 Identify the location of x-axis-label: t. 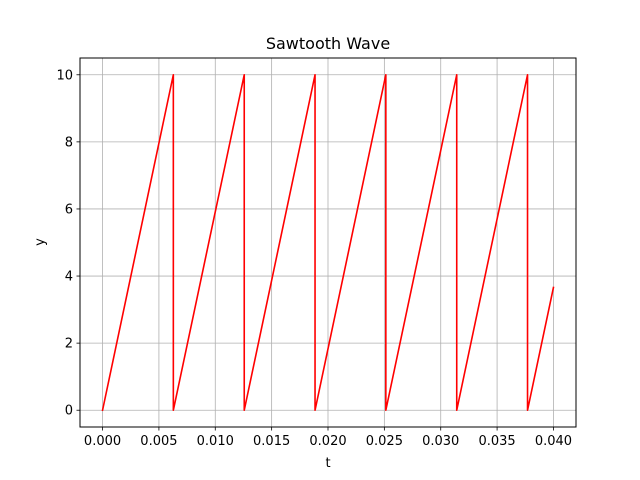
(327, 463).